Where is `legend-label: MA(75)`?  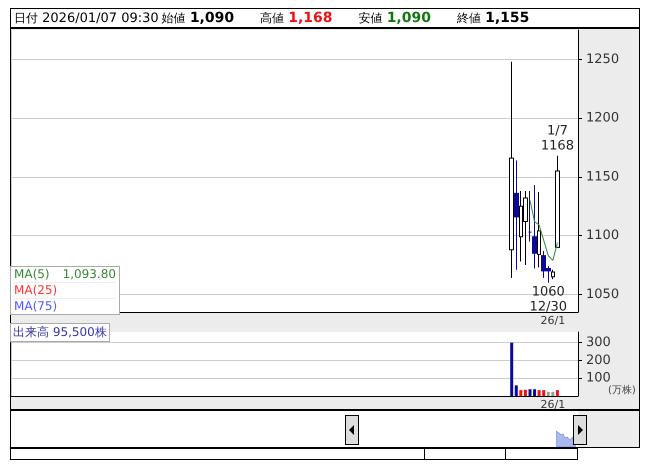
legend-label: MA(75) is located at coordinates (36, 306).